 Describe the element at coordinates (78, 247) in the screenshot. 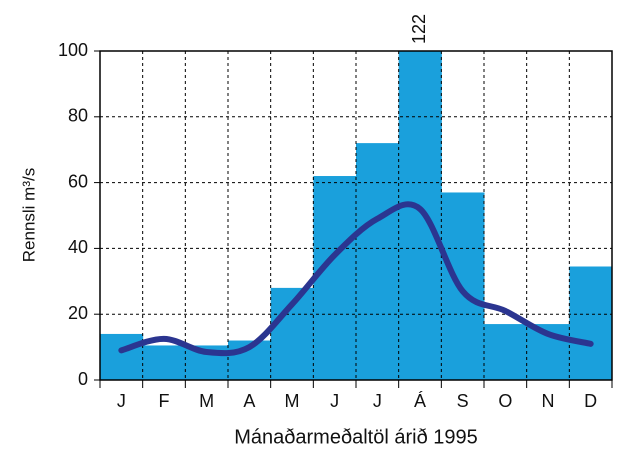

I see `y-tick-label: 40` at that location.